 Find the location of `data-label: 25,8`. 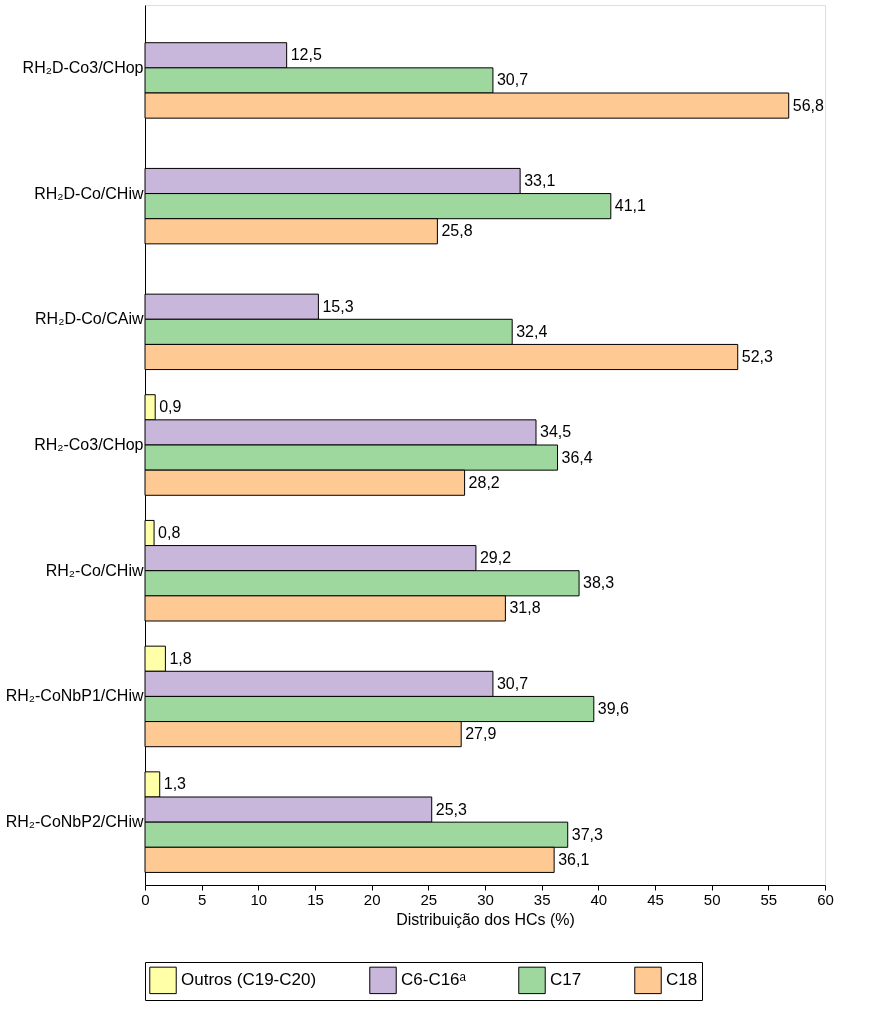

data-label: 25,8 is located at coordinates (457, 231).